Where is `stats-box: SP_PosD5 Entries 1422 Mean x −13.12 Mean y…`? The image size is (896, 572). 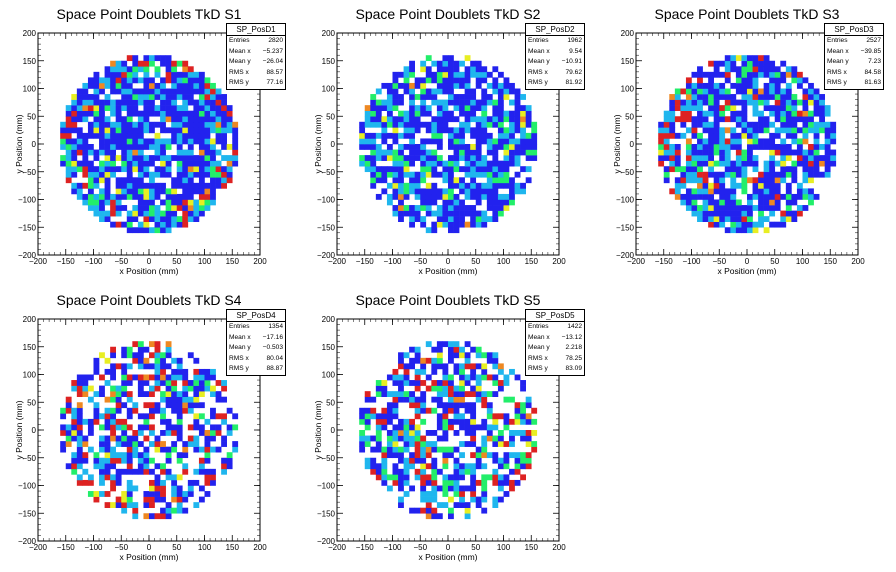 stats-box: SP_PosD5 Entries 1422 Mean x −13.12 Mean y… is located at coordinates (555, 342).